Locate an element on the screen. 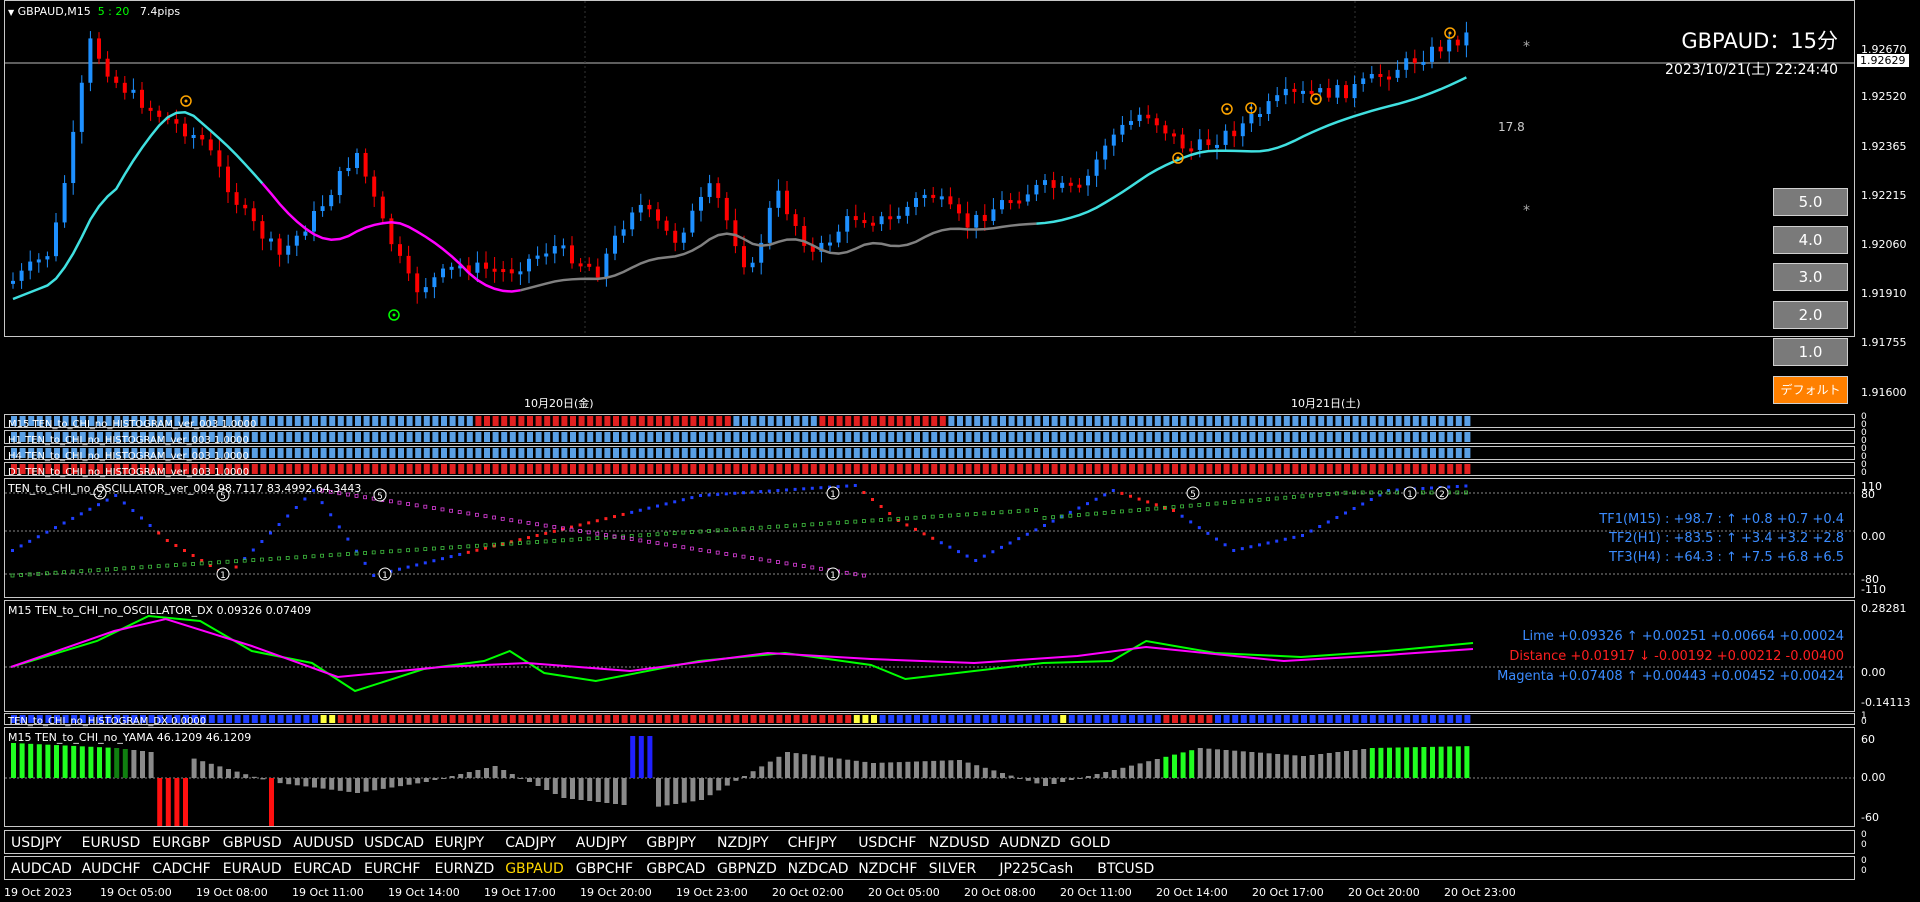 This screenshot has width=1920, height=902. symbol-audusd: AUDUSD is located at coordinates (323, 843).